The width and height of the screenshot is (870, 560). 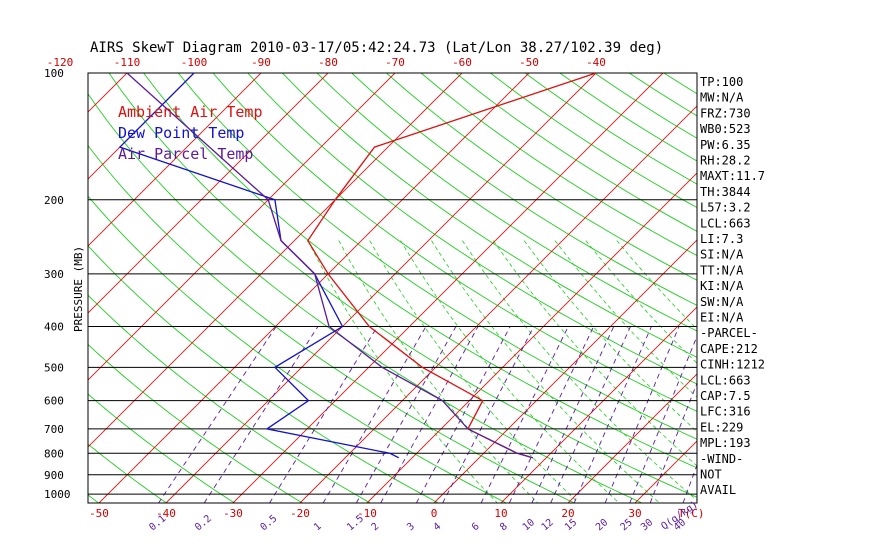 What do you see at coordinates (504, 527) in the screenshot?
I see `mixing-ratio-label: 8` at bounding box center [504, 527].